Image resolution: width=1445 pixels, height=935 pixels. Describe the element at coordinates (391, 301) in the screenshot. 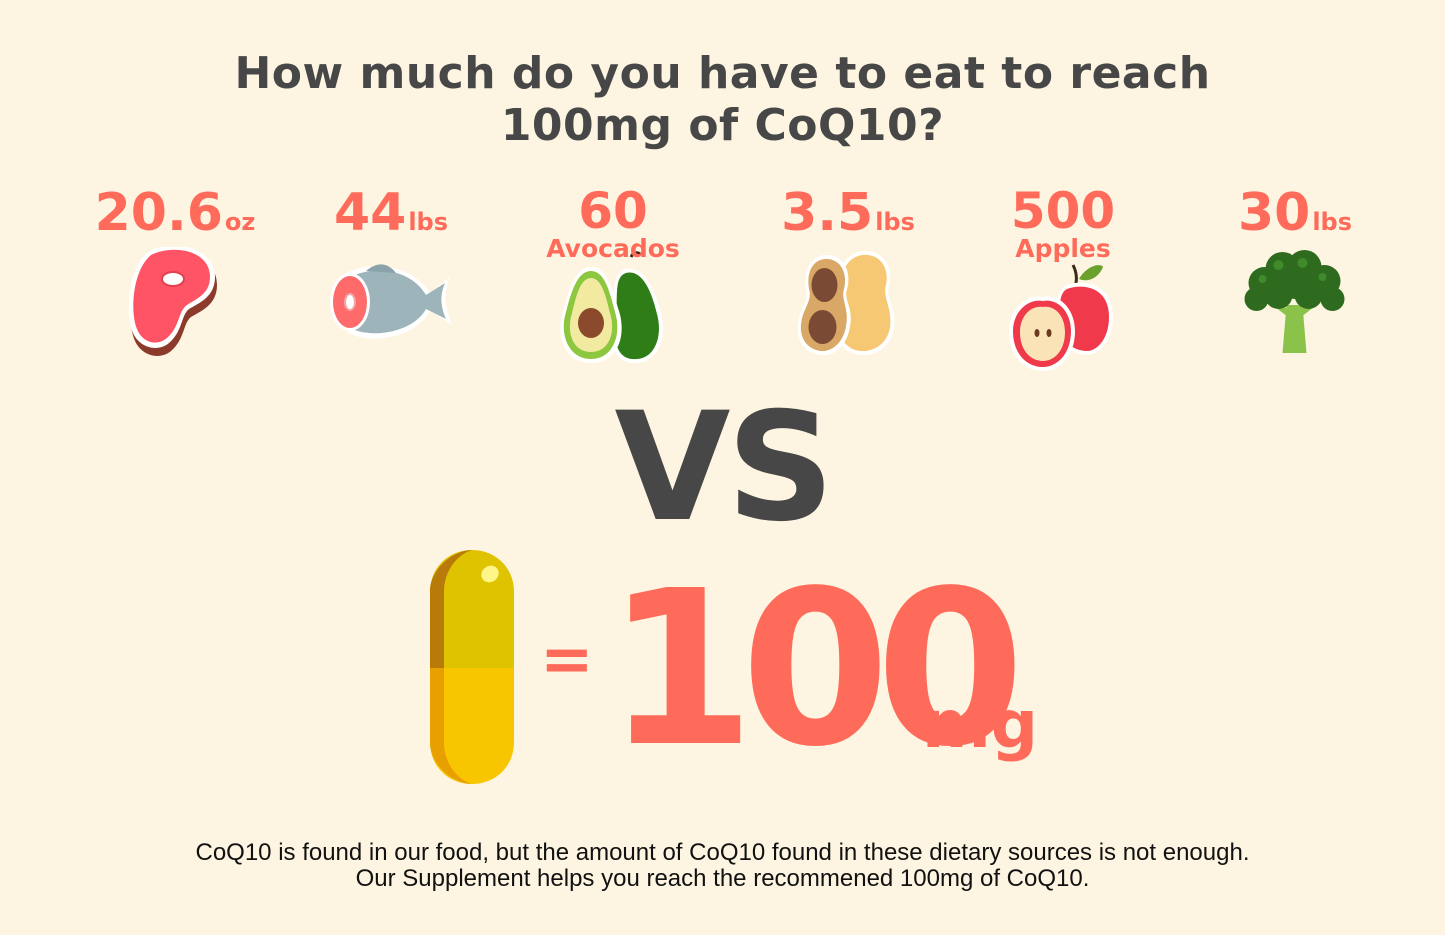

I see `fish-icon` at that location.